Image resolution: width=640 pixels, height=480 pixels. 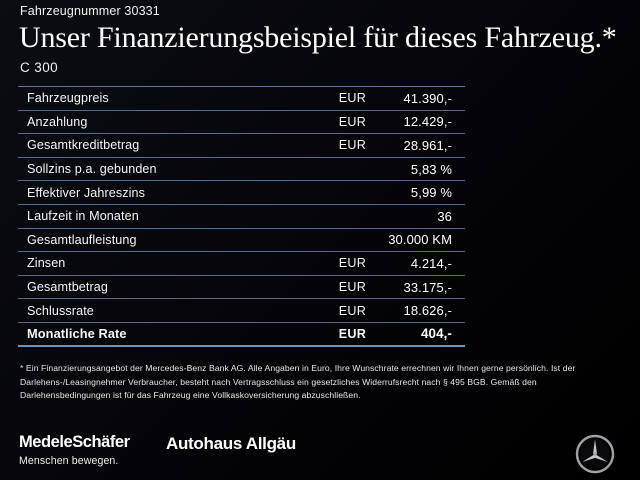 What do you see at coordinates (595, 454) in the screenshot?
I see `mercedes-star-icon` at bounding box center [595, 454].